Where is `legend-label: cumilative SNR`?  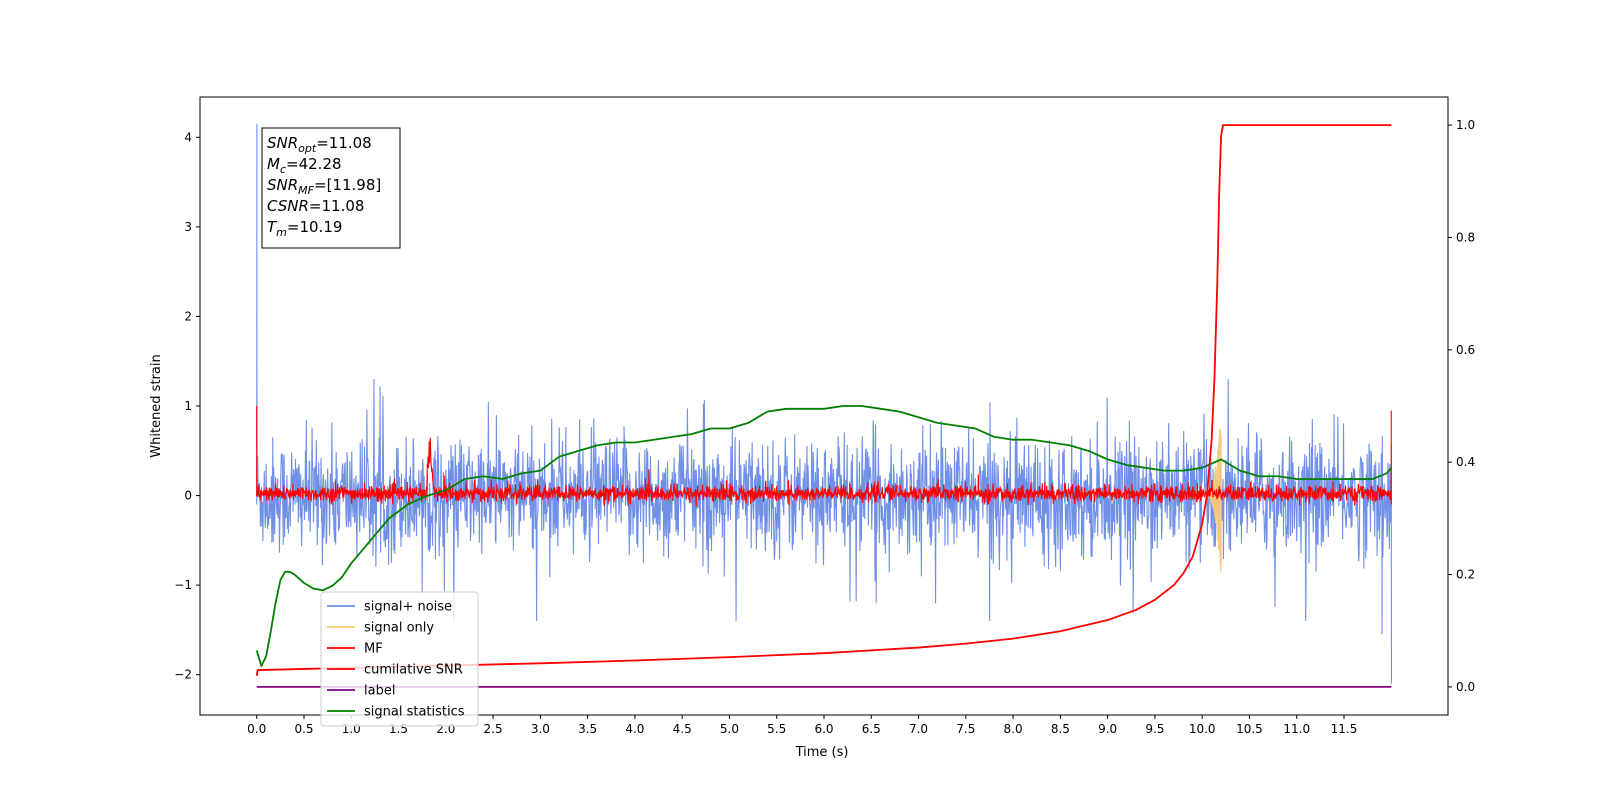
legend-label: cumilative SNR is located at coordinates (413, 670).